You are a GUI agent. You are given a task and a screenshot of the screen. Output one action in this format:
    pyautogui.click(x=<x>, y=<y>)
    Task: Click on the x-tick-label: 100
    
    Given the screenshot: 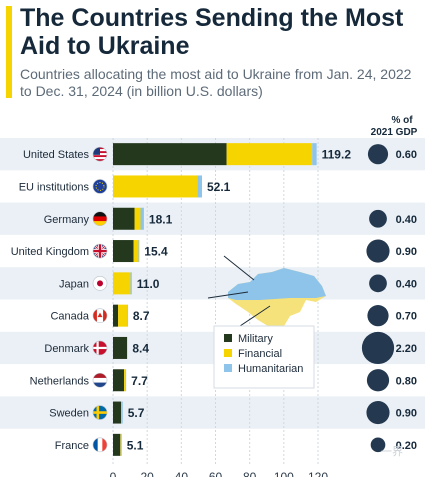 What is the action you would take?
    pyautogui.click(x=284, y=473)
    